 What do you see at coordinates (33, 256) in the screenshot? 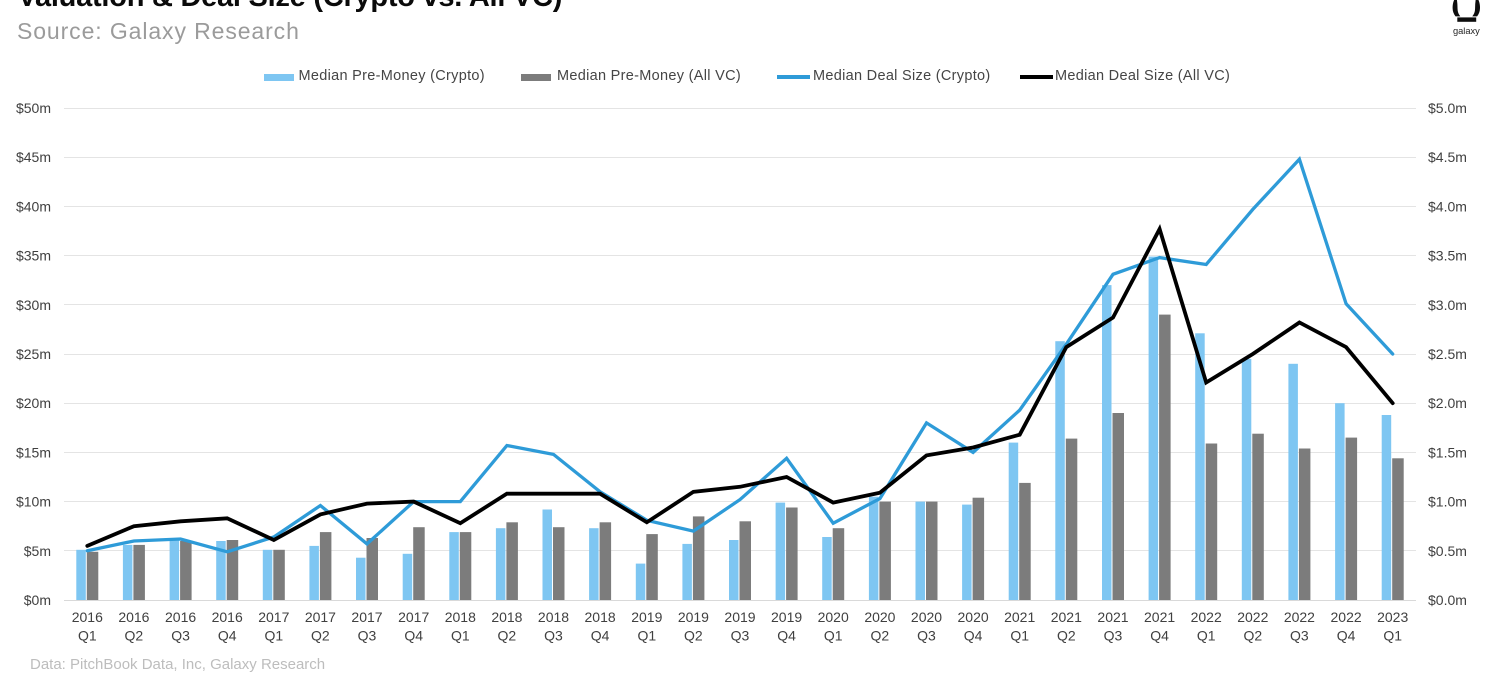
I see `svg-text: $35m` at bounding box center [33, 256].